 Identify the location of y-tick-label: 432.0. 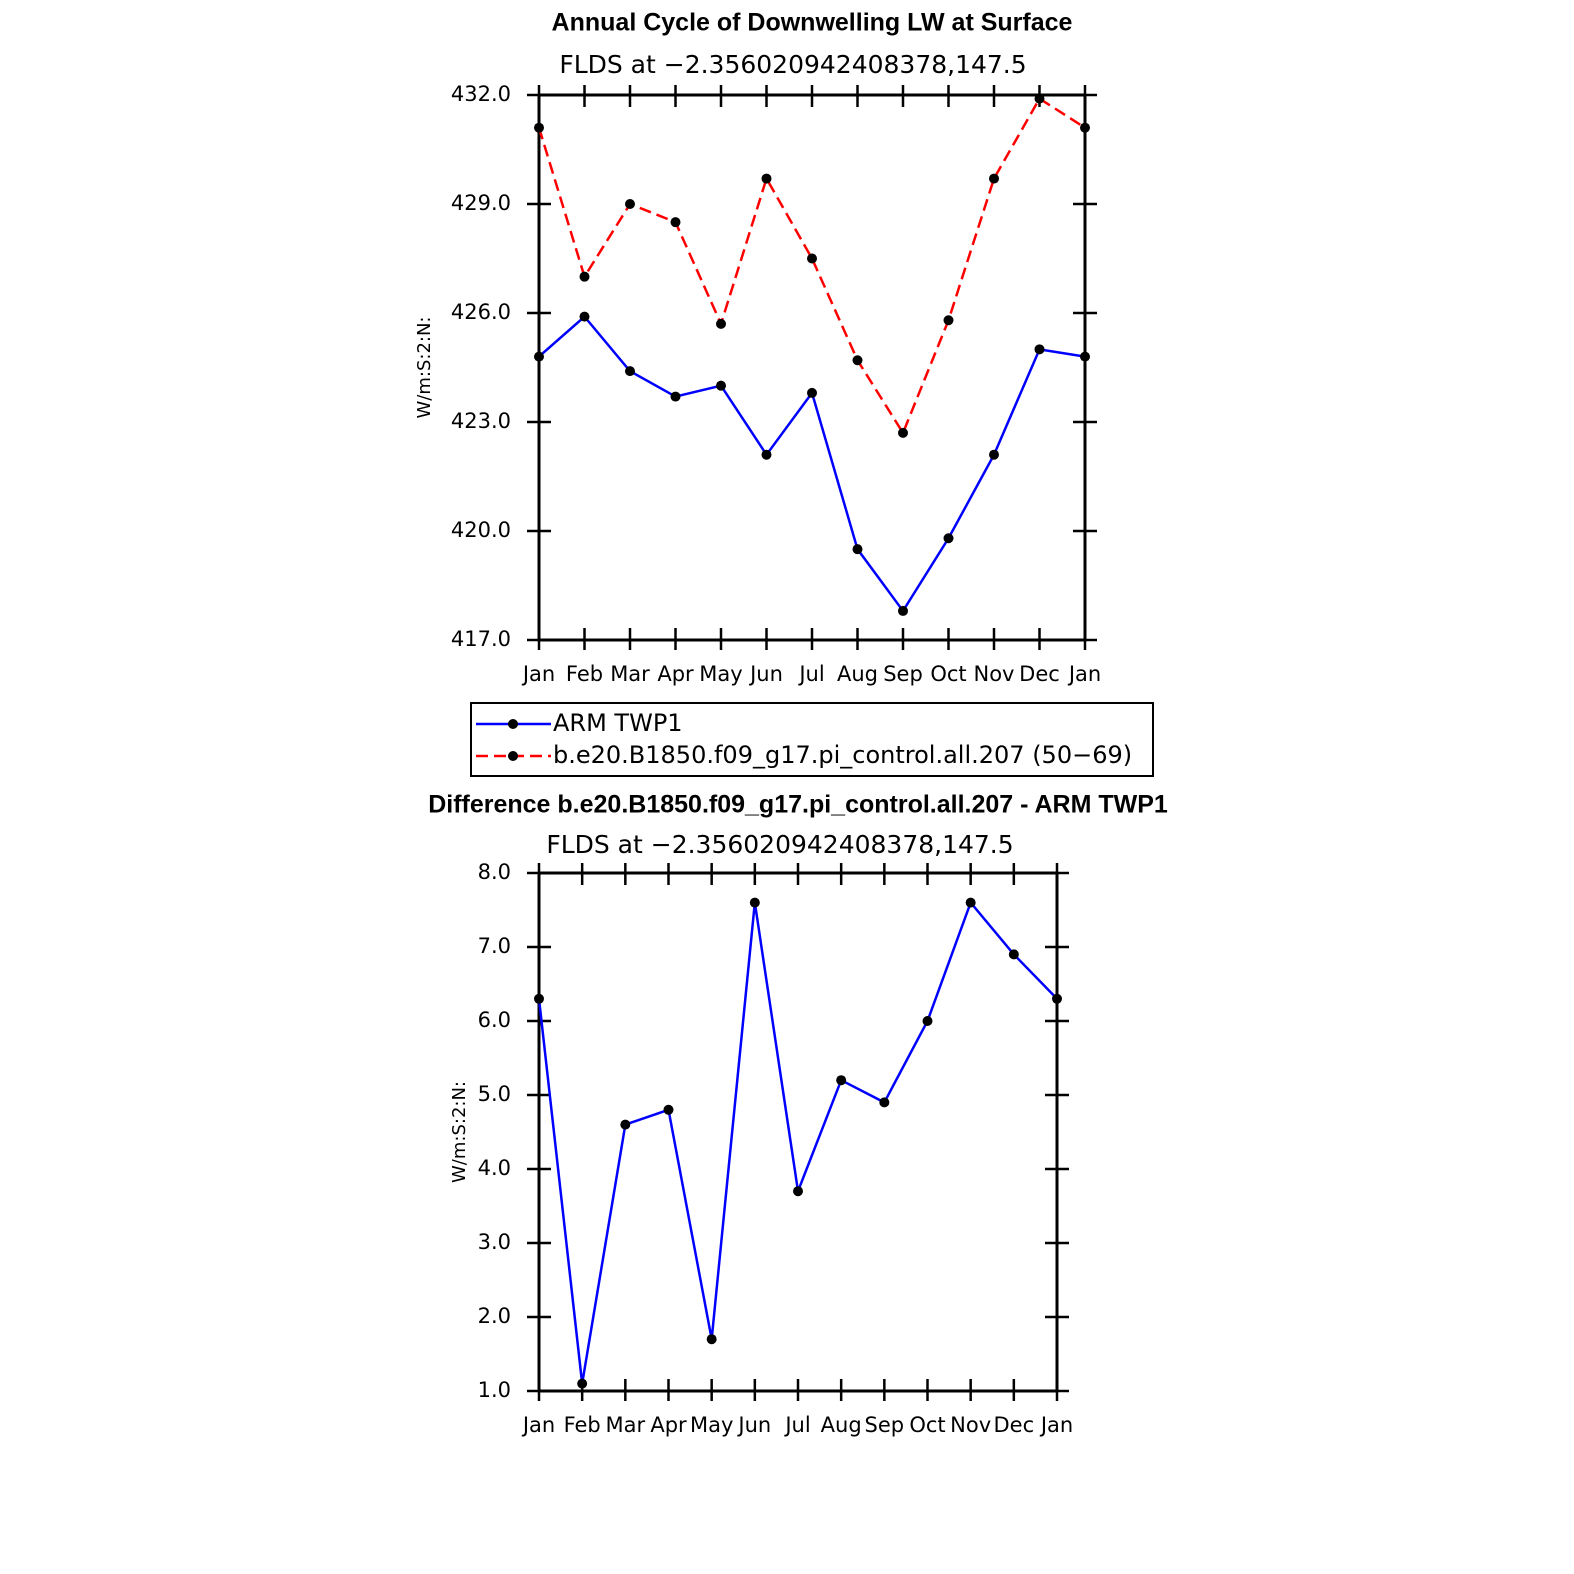
(481, 94).